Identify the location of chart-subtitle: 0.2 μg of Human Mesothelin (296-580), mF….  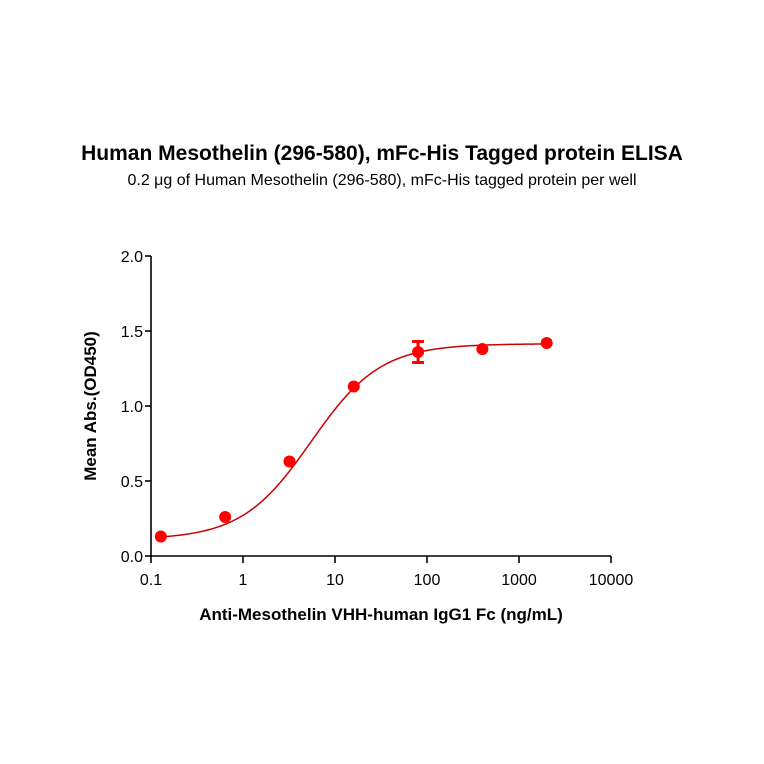
(382, 180).